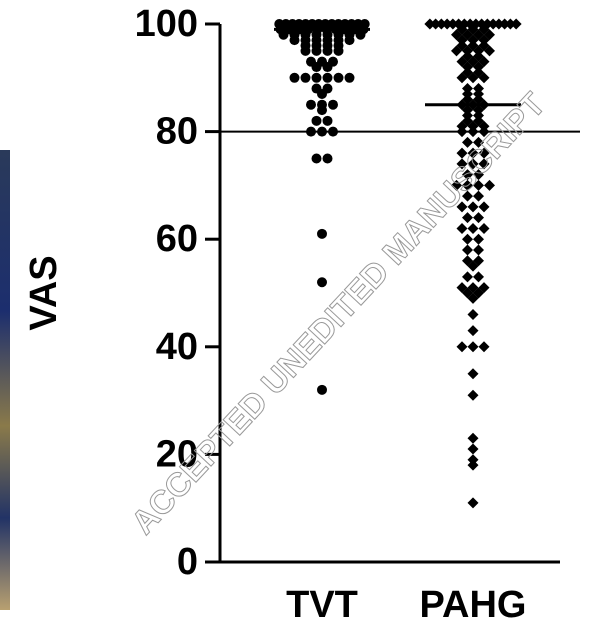  What do you see at coordinates (473, 605) in the screenshot?
I see `x-tick-label: PAHG` at bounding box center [473, 605].